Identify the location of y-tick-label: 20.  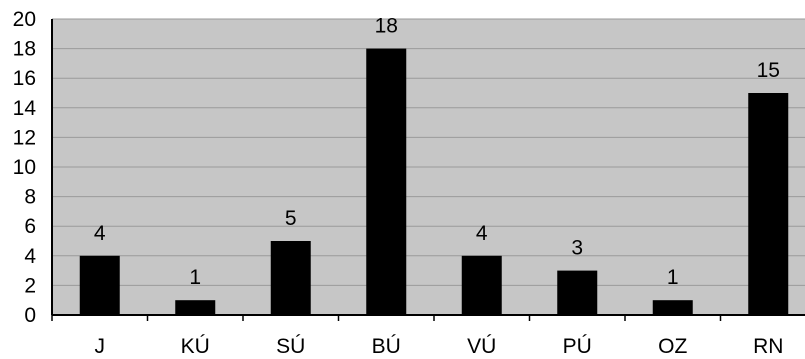
(24, 19).